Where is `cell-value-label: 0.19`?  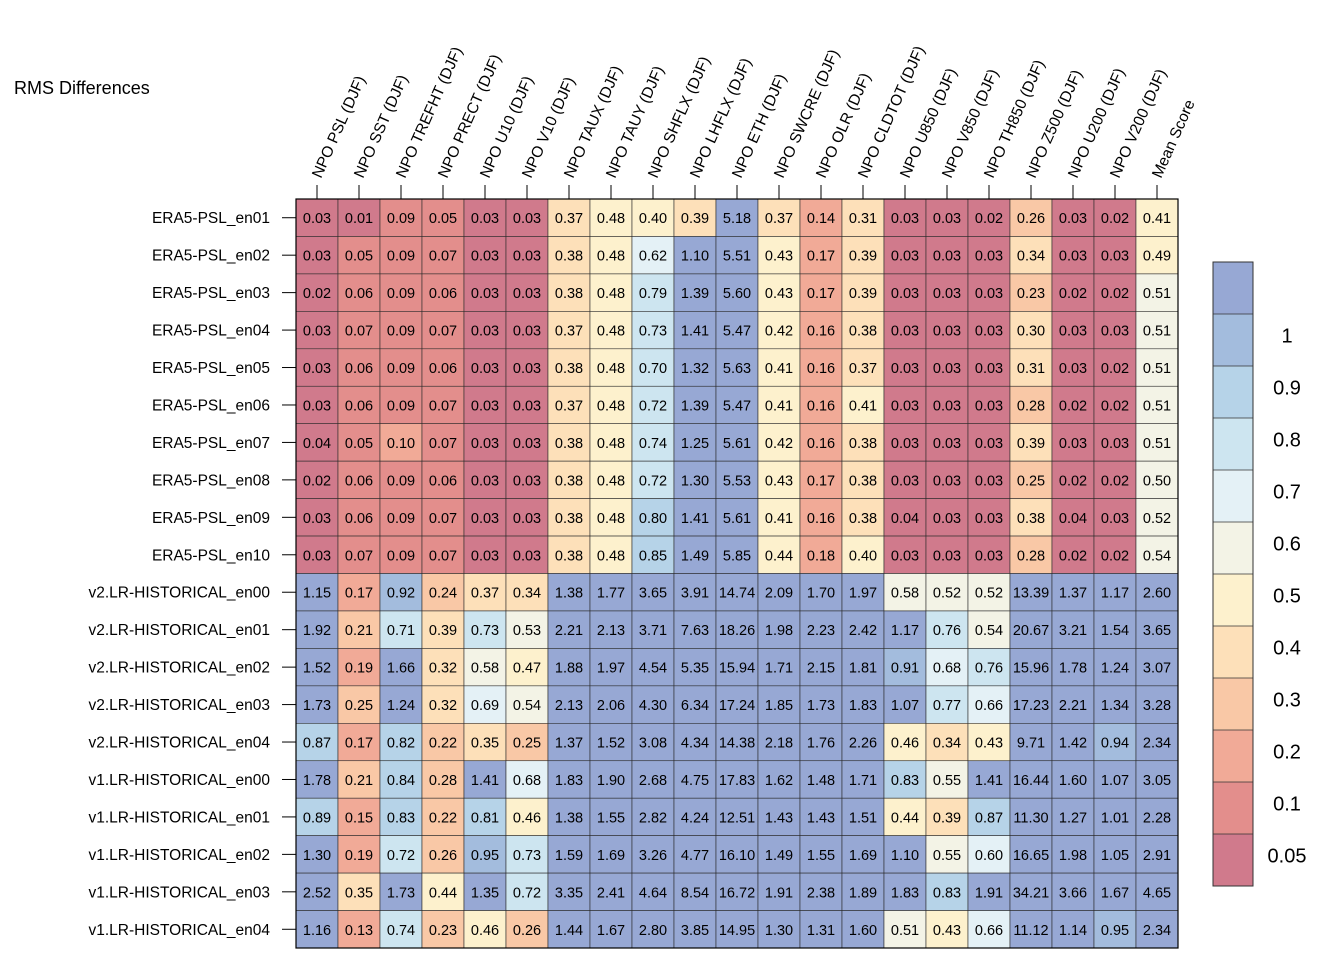 cell-value-label: 0.19 is located at coordinates (359, 669).